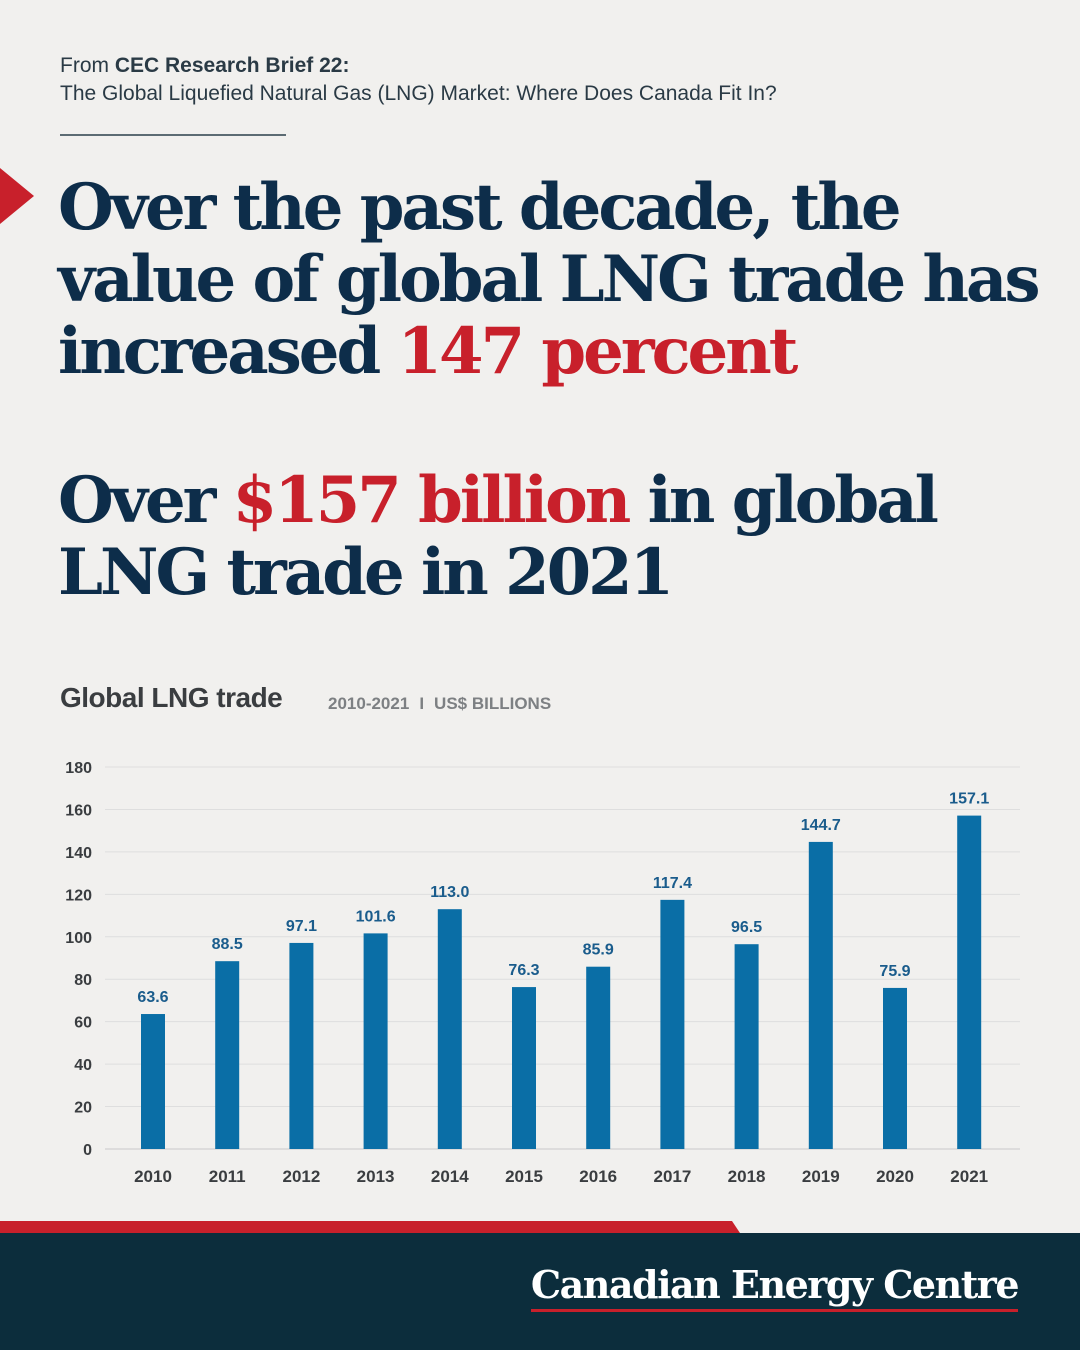 The width and height of the screenshot is (1080, 1350). Describe the element at coordinates (153, 1176) in the screenshot. I see `x-tick-label: 2010` at that location.